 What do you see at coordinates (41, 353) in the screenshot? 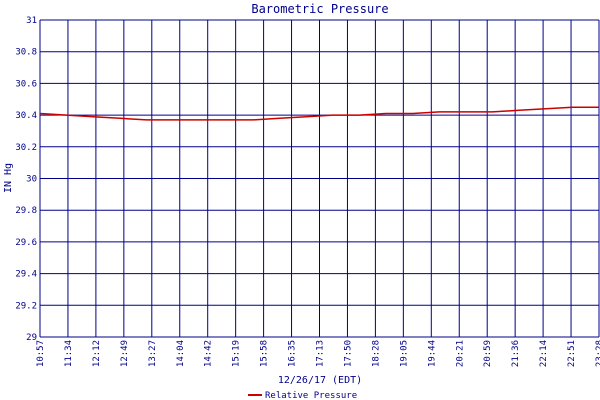
I see `x-tick-label: 10:57` at bounding box center [41, 353].